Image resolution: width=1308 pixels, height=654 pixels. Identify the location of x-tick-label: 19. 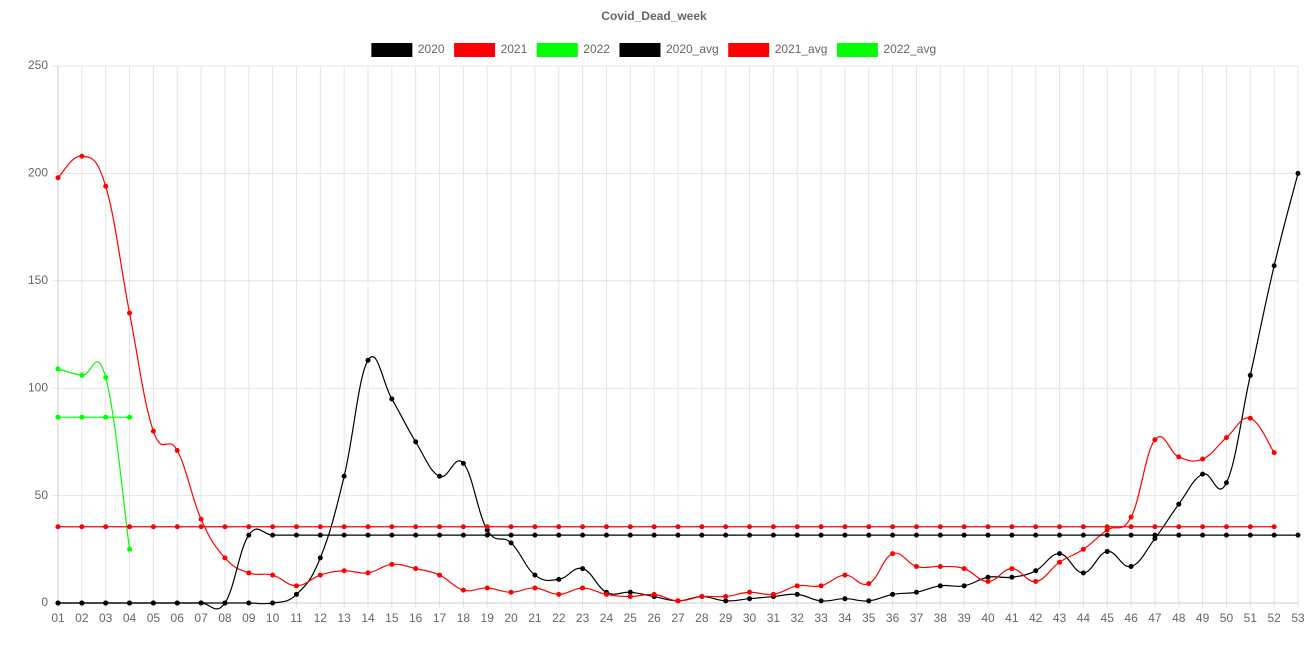
(488, 618).